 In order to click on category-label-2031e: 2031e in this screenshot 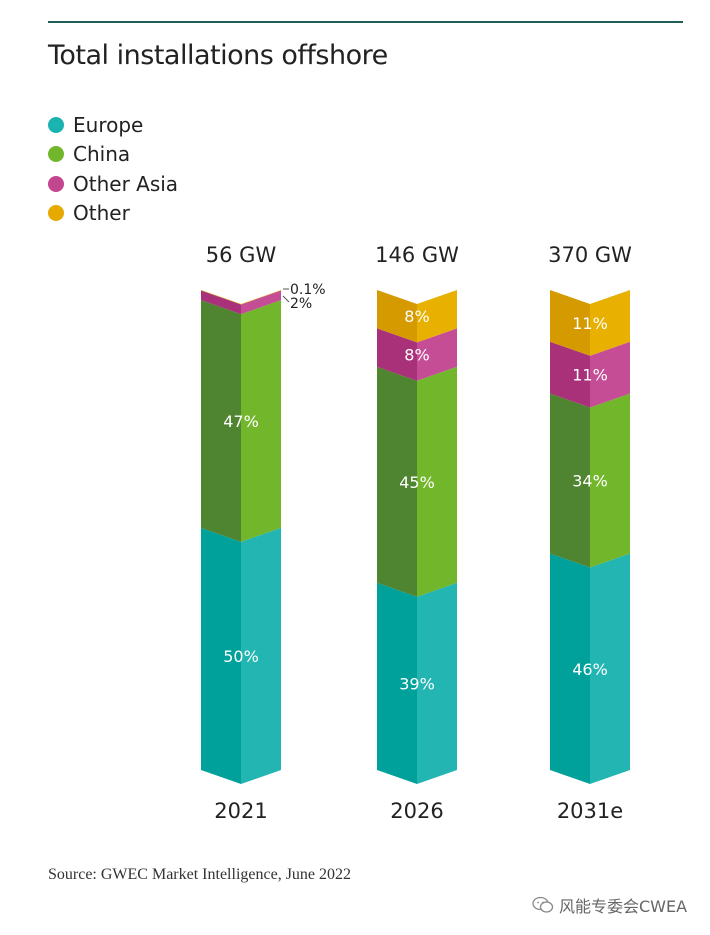, I will do `click(590, 811)`.